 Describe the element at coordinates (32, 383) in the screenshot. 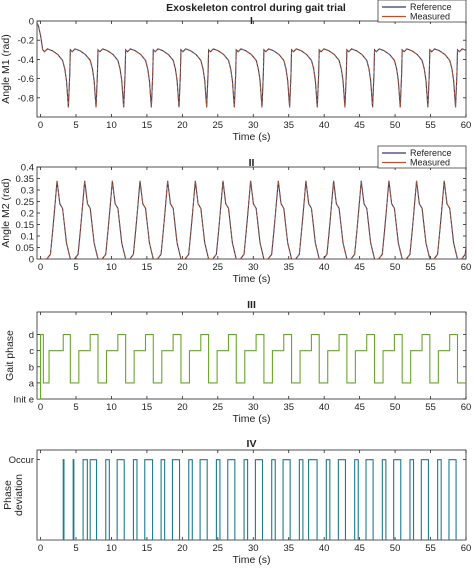

I see `y-tick-label: a` at that location.